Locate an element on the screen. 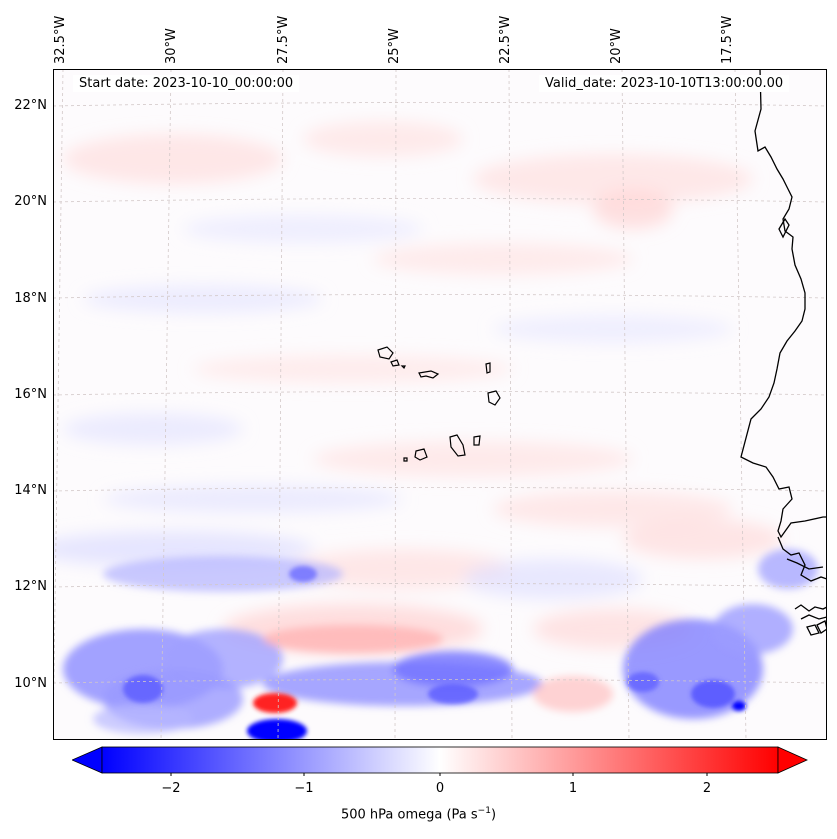  island-fogo is located at coordinates (421, 454).